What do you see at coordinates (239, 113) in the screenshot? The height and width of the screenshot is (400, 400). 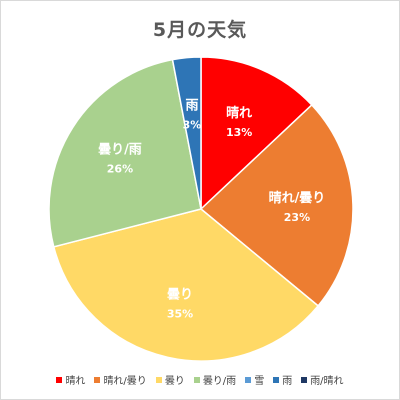 I see `pie-slice-name-0: 晴れ` at bounding box center [239, 113].